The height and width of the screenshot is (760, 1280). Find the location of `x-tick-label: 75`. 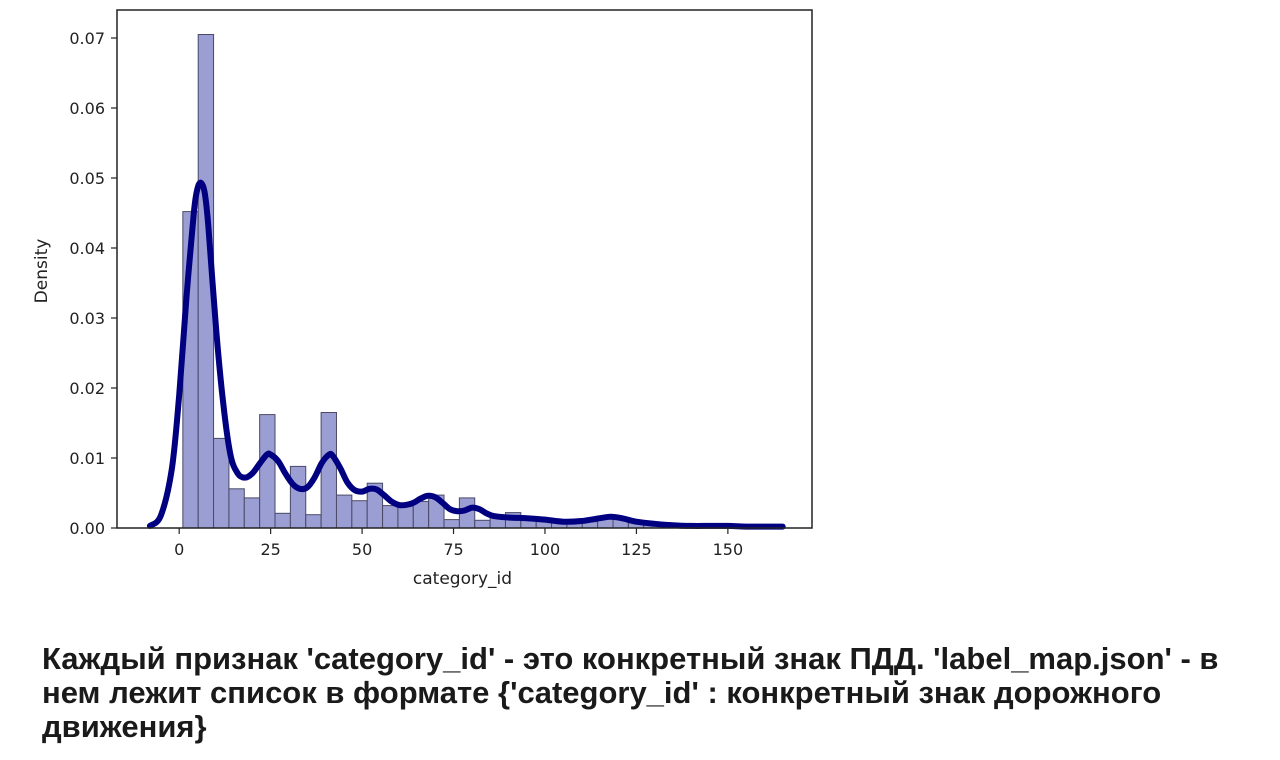

x-tick-label: 75 is located at coordinates (453, 549).